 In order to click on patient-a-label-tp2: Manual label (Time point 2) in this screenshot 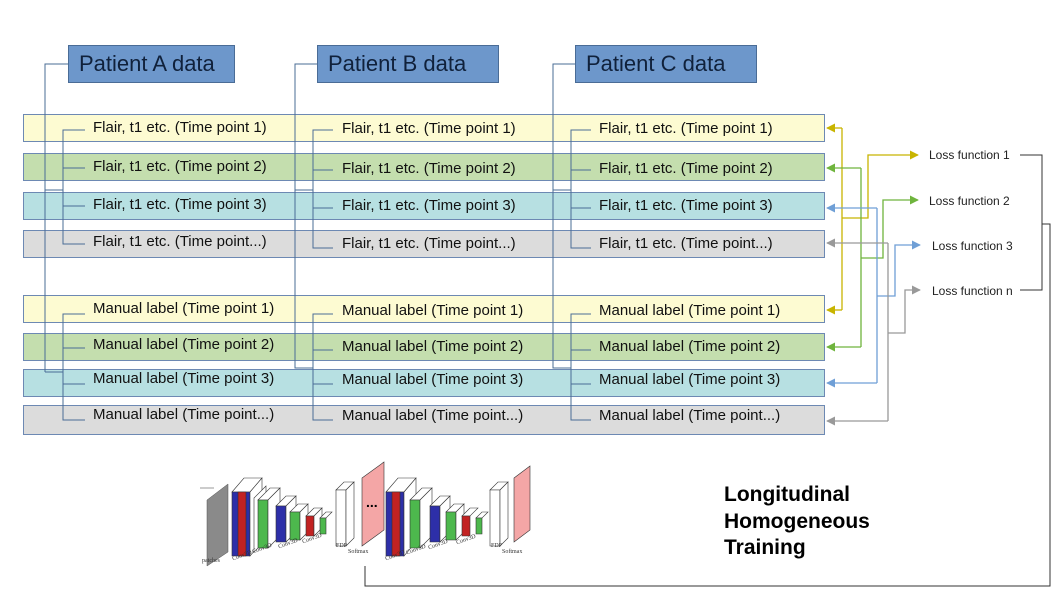, I will do `click(184, 344)`.